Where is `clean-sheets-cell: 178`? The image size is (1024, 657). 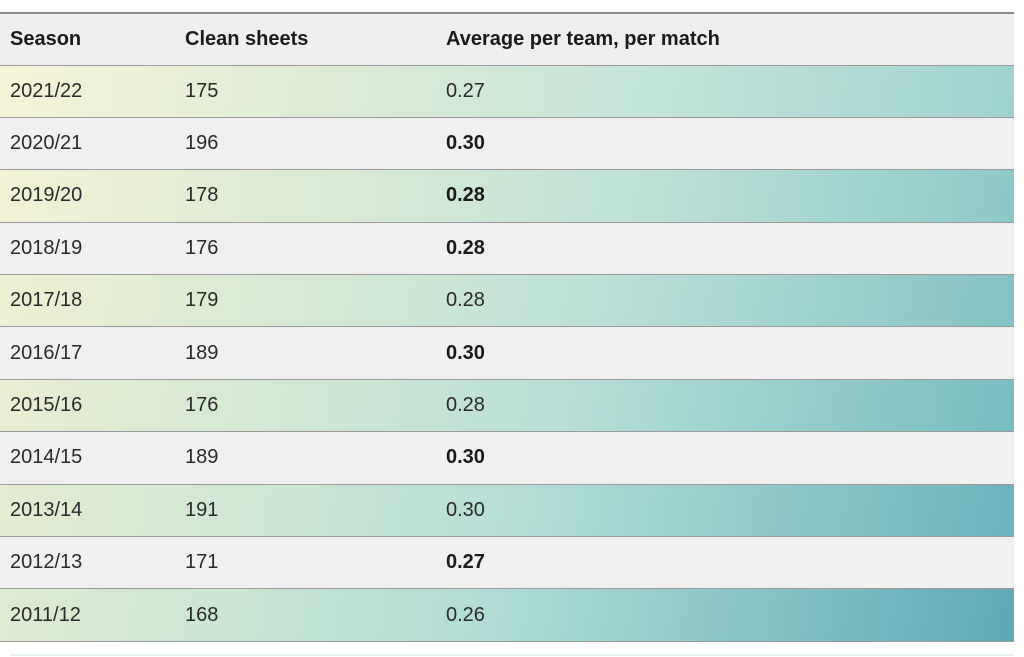
clean-sheets-cell: 178 is located at coordinates (305, 196).